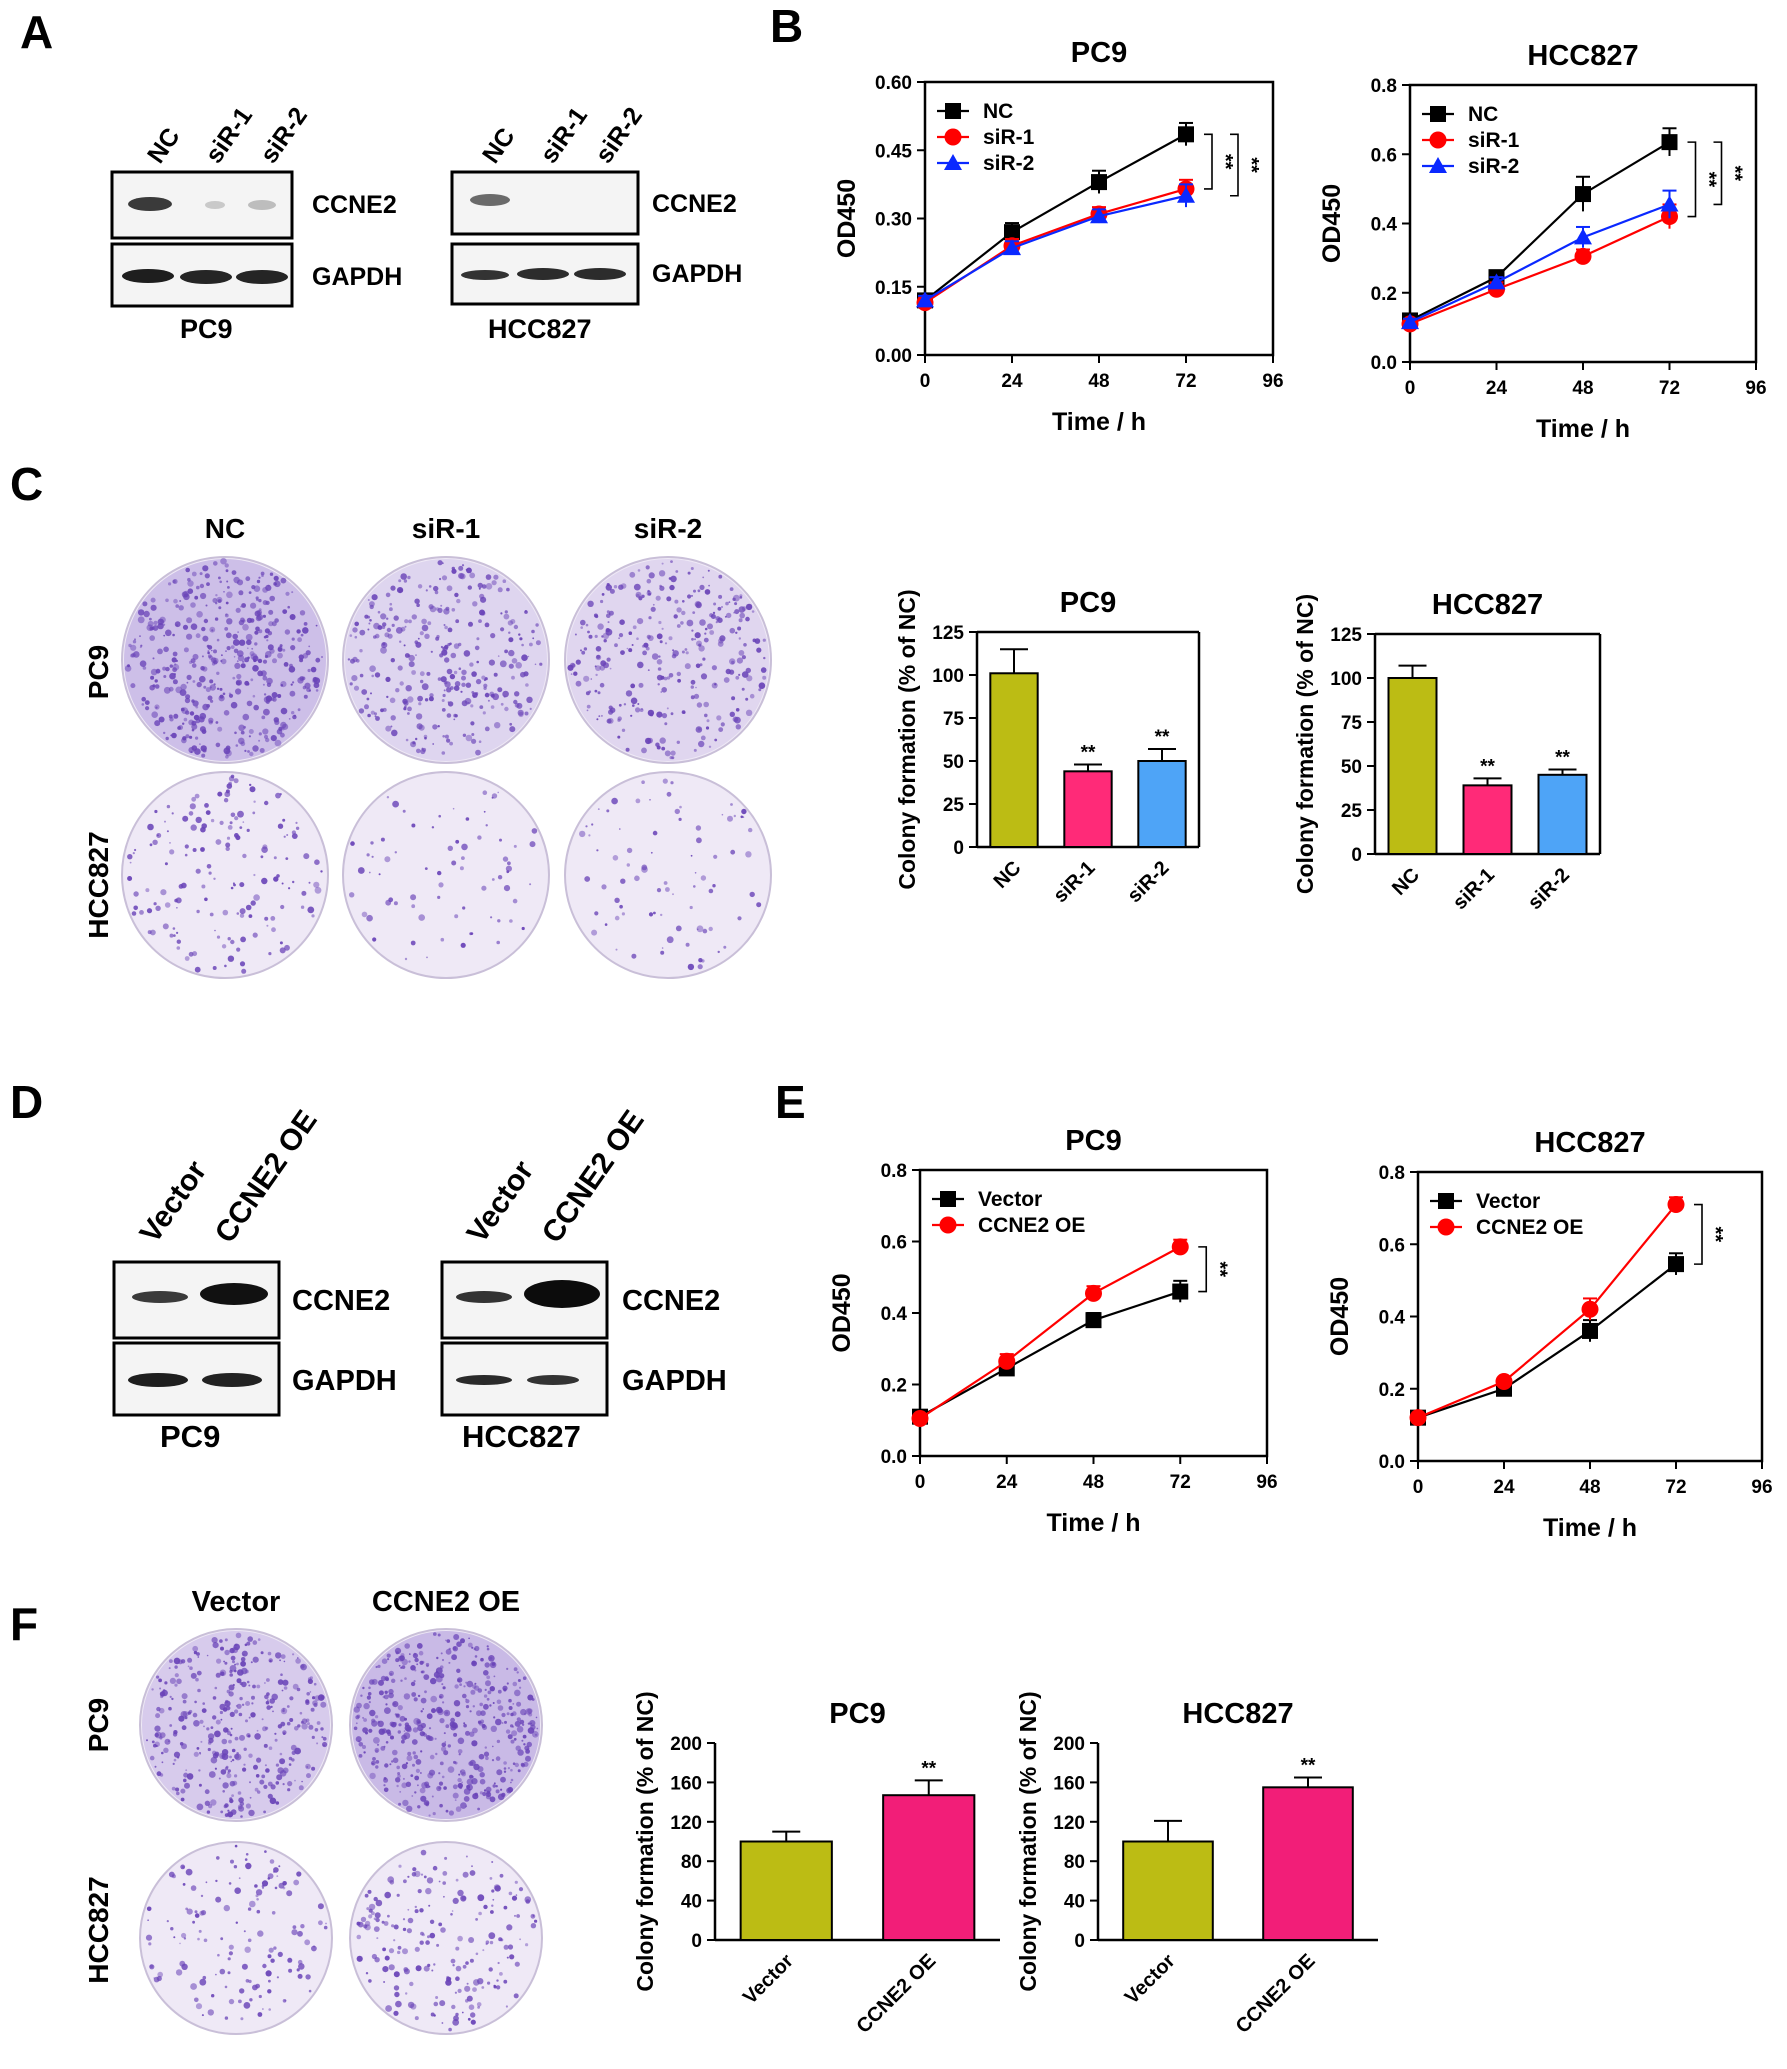 The image size is (1787, 2069). I want to click on colony-dish, so click(446, 660).